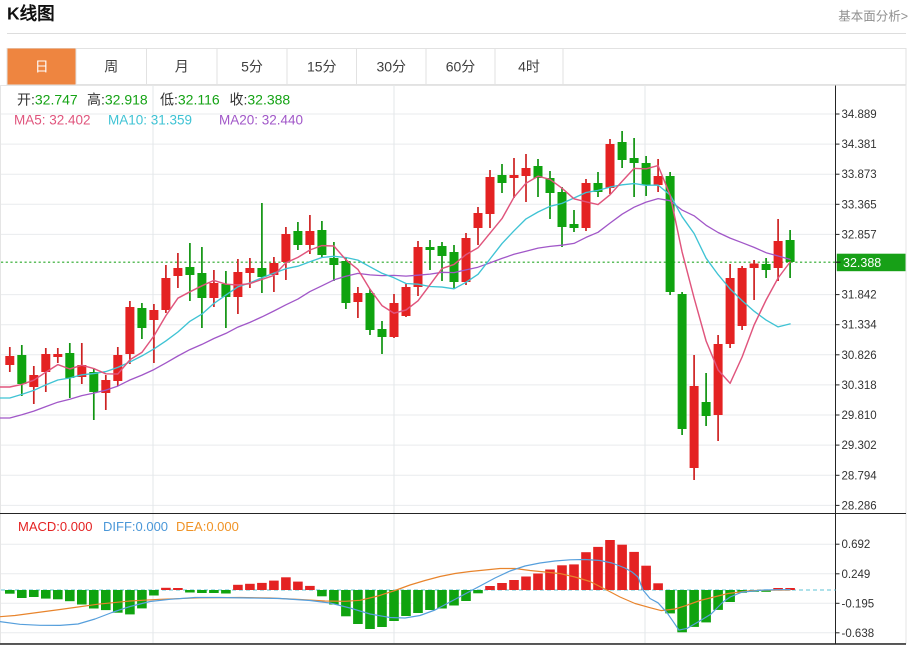 The width and height of the screenshot is (914, 646). What do you see at coordinates (859, 356) in the screenshot?
I see `svg-text: 30.826` at bounding box center [859, 356].